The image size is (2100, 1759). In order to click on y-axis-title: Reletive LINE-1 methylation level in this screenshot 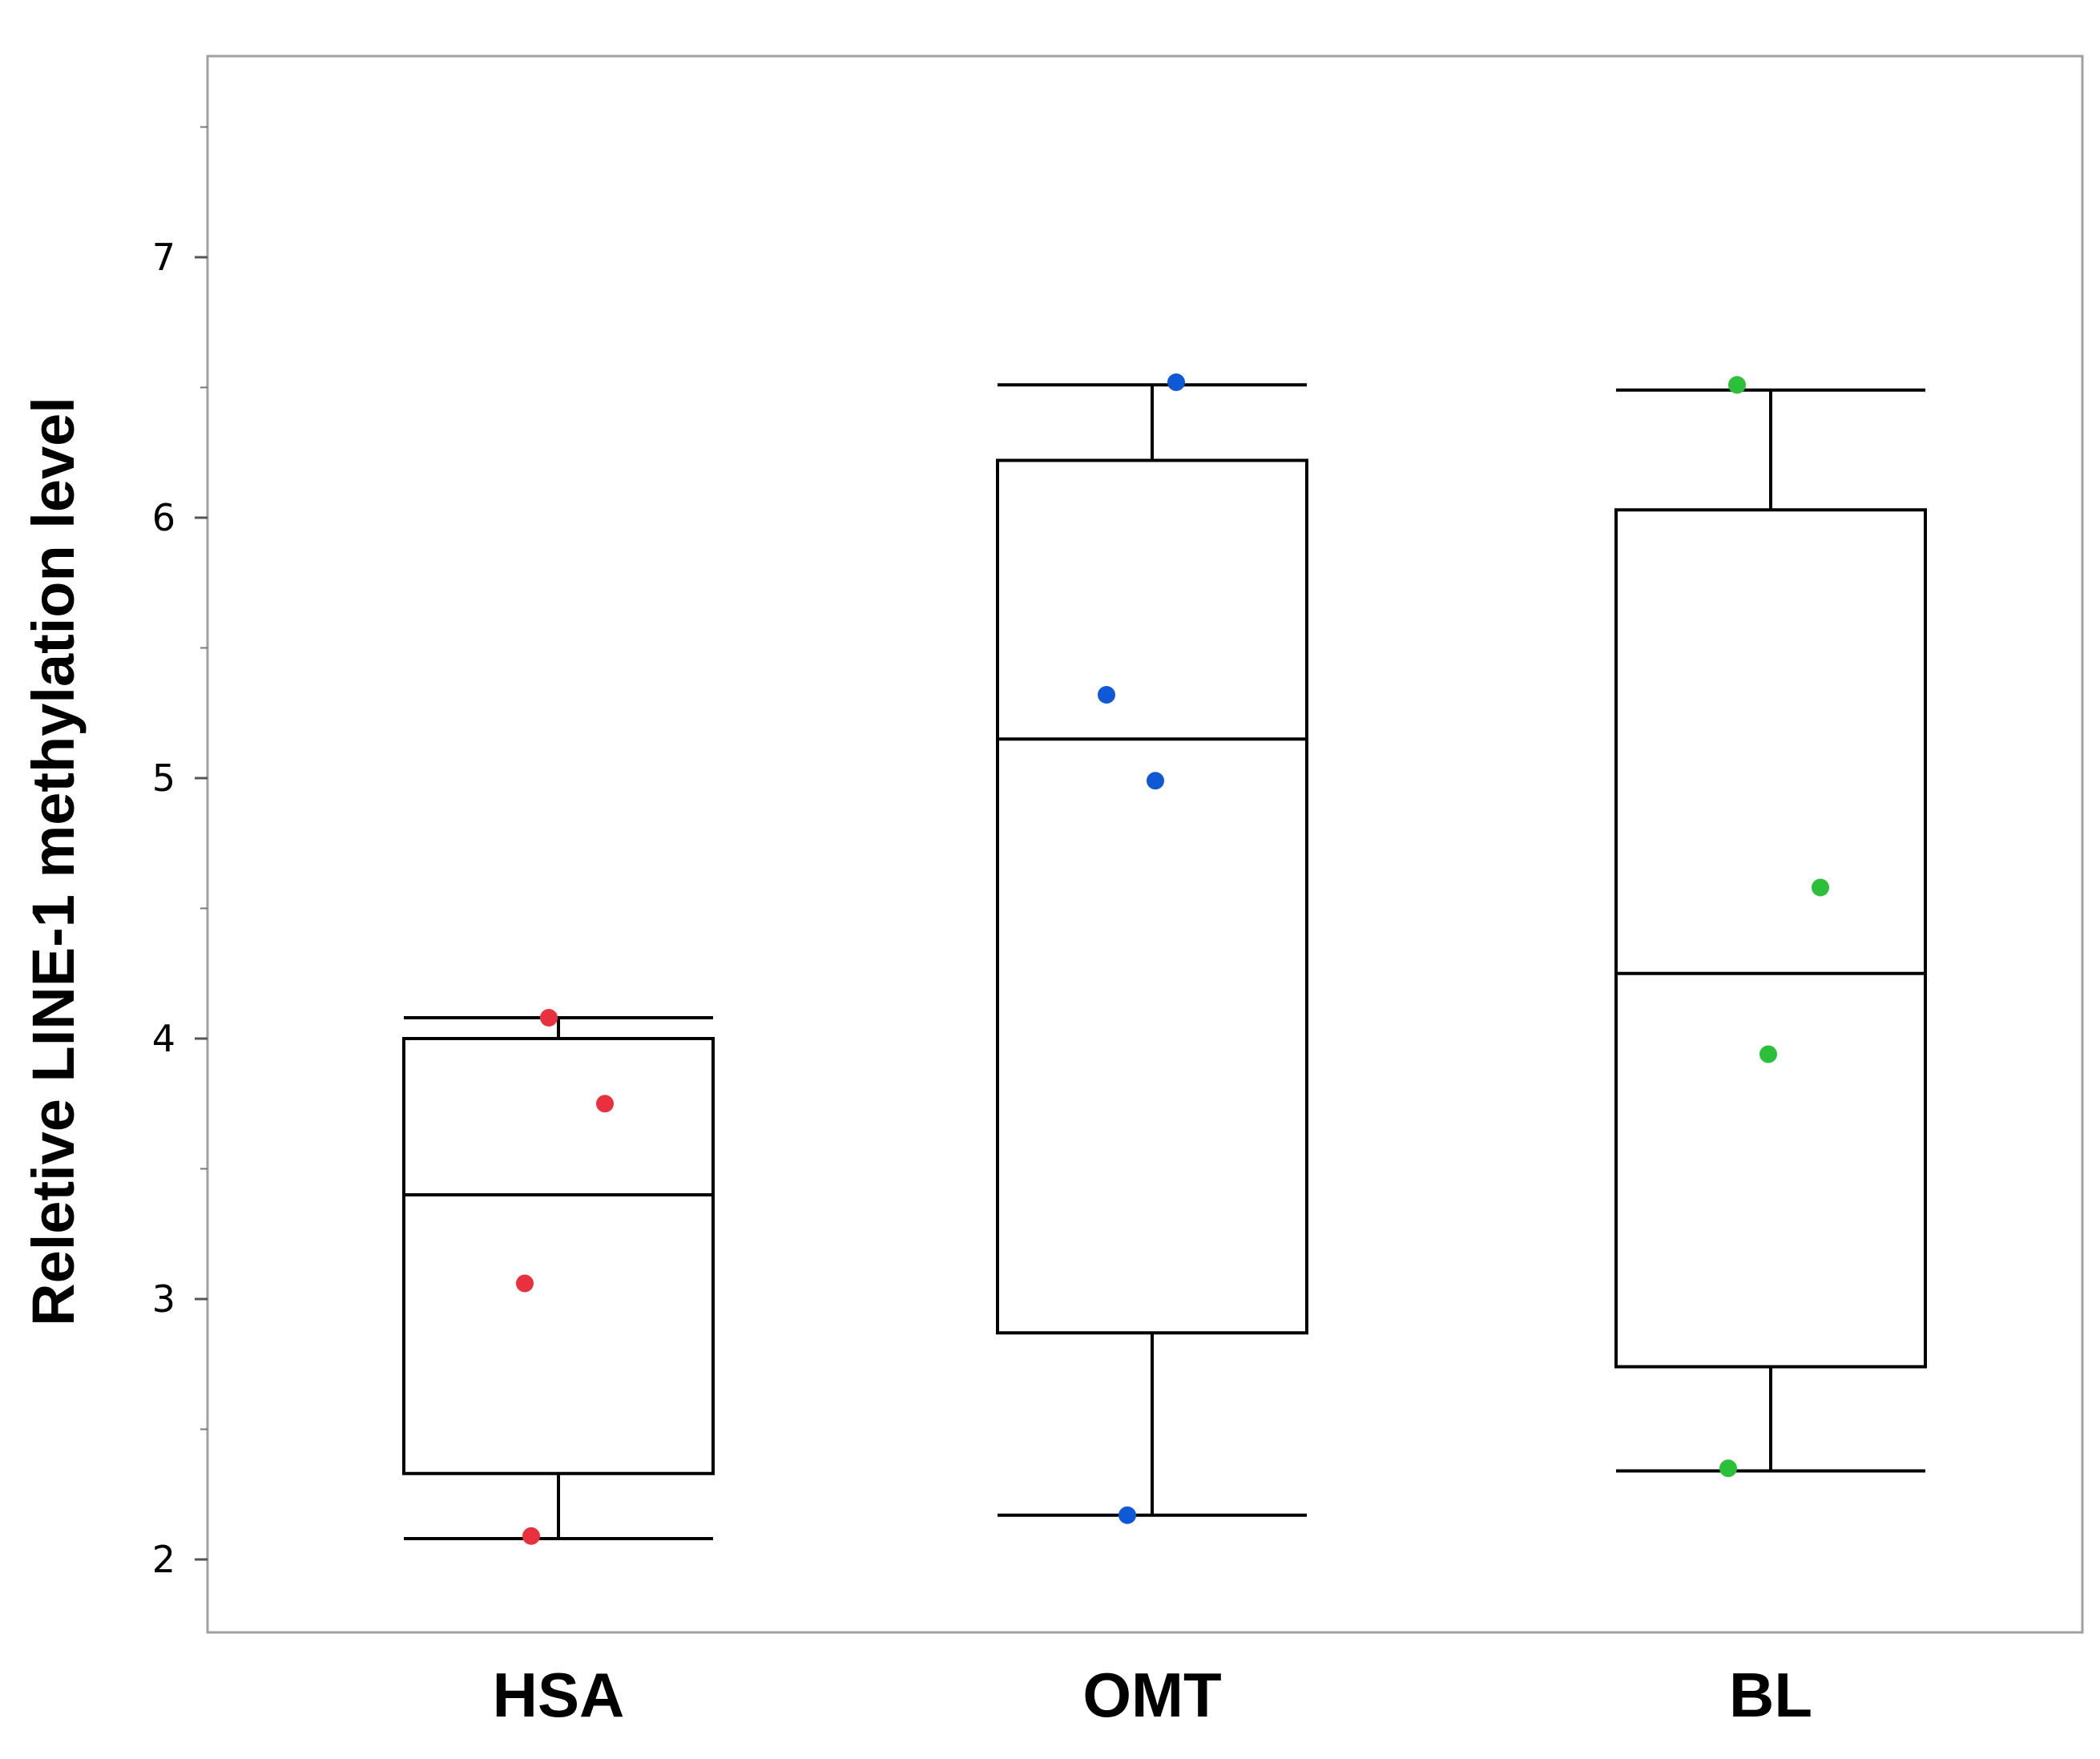, I will do `click(53, 861)`.